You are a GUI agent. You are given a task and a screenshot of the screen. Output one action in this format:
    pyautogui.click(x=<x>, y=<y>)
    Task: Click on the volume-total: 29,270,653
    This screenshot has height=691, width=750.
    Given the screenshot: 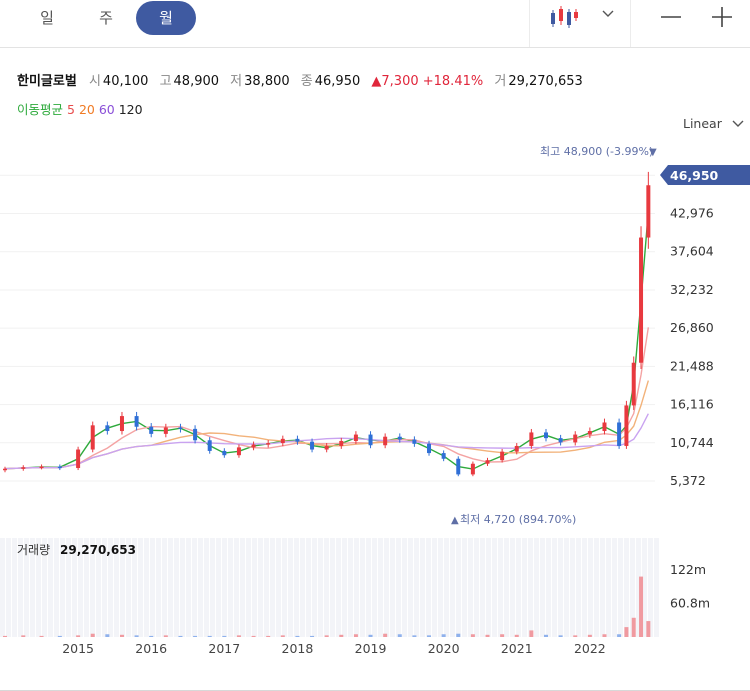 What is the action you would take?
    pyautogui.click(x=98, y=550)
    